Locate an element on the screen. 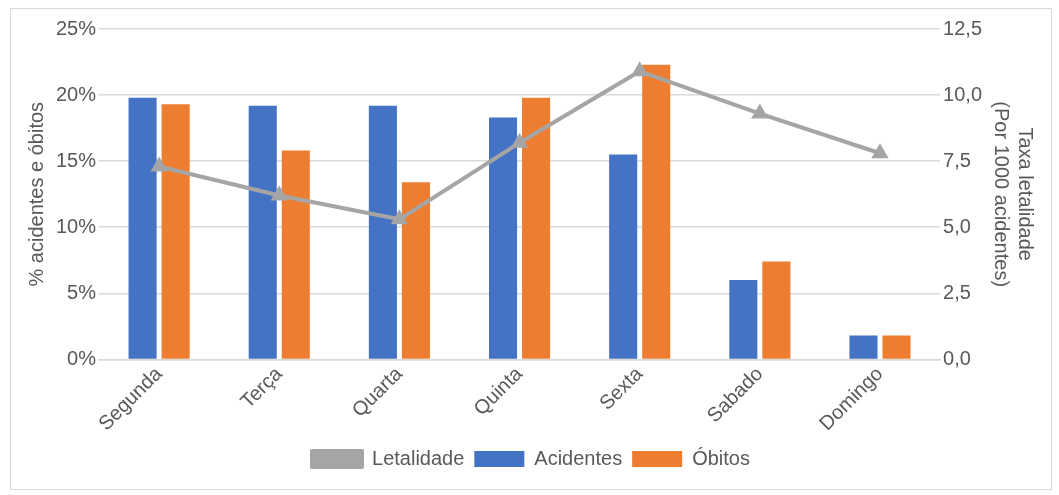 The height and width of the screenshot is (495, 1059). y2-tick-label: 5,0 is located at coordinates (957, 225).